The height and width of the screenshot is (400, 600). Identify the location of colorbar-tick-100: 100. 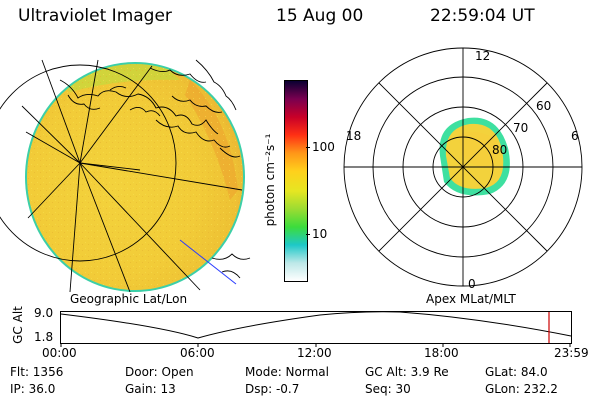
(323, 147).